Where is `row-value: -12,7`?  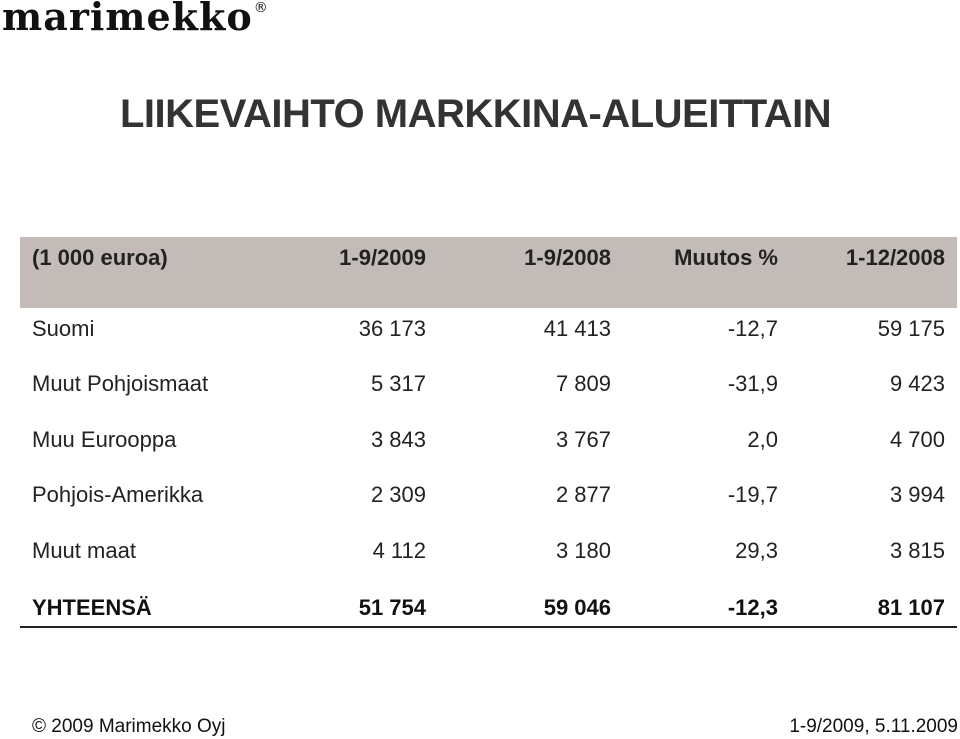 row-value: -12,7 is located at coordinates (752, 328).